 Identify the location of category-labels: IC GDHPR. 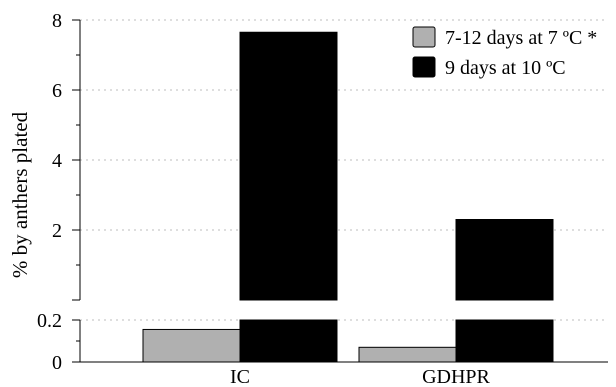
(360, 376).